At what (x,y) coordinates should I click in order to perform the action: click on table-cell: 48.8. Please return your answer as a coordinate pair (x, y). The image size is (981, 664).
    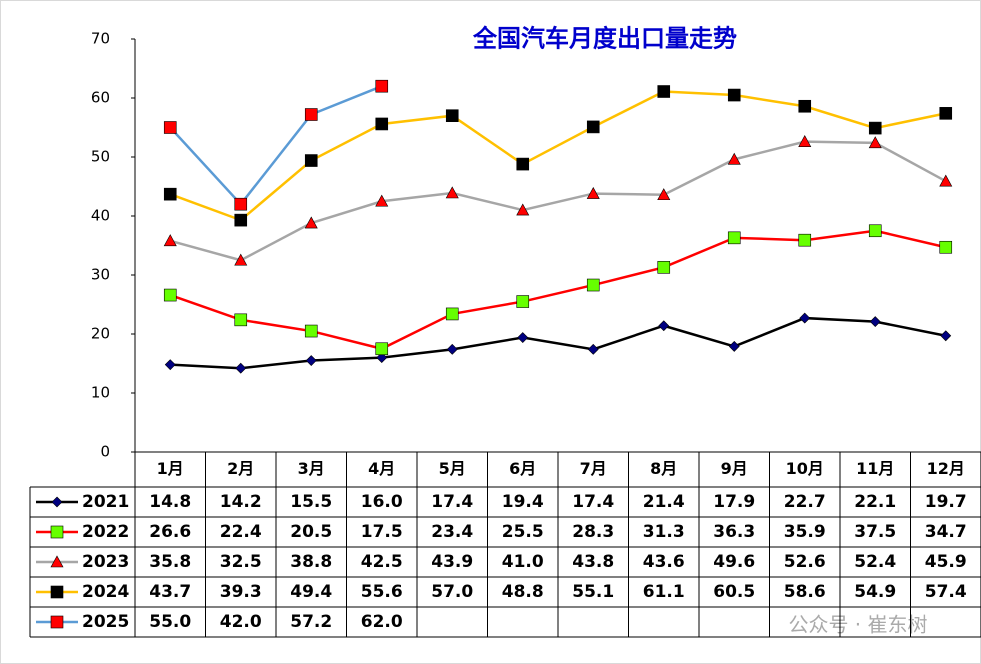
    Looking at the image, I should click on (523, 592).